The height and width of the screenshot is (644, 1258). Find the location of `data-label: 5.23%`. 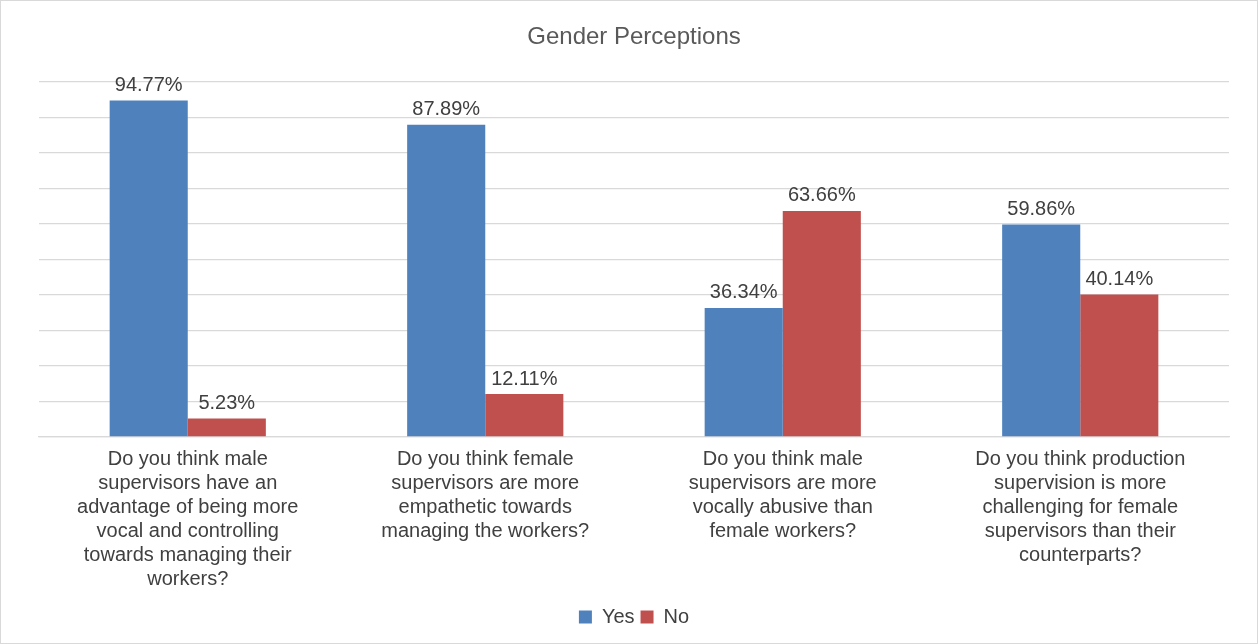

data-label: 5.23% is located at coordinates (227, 401).